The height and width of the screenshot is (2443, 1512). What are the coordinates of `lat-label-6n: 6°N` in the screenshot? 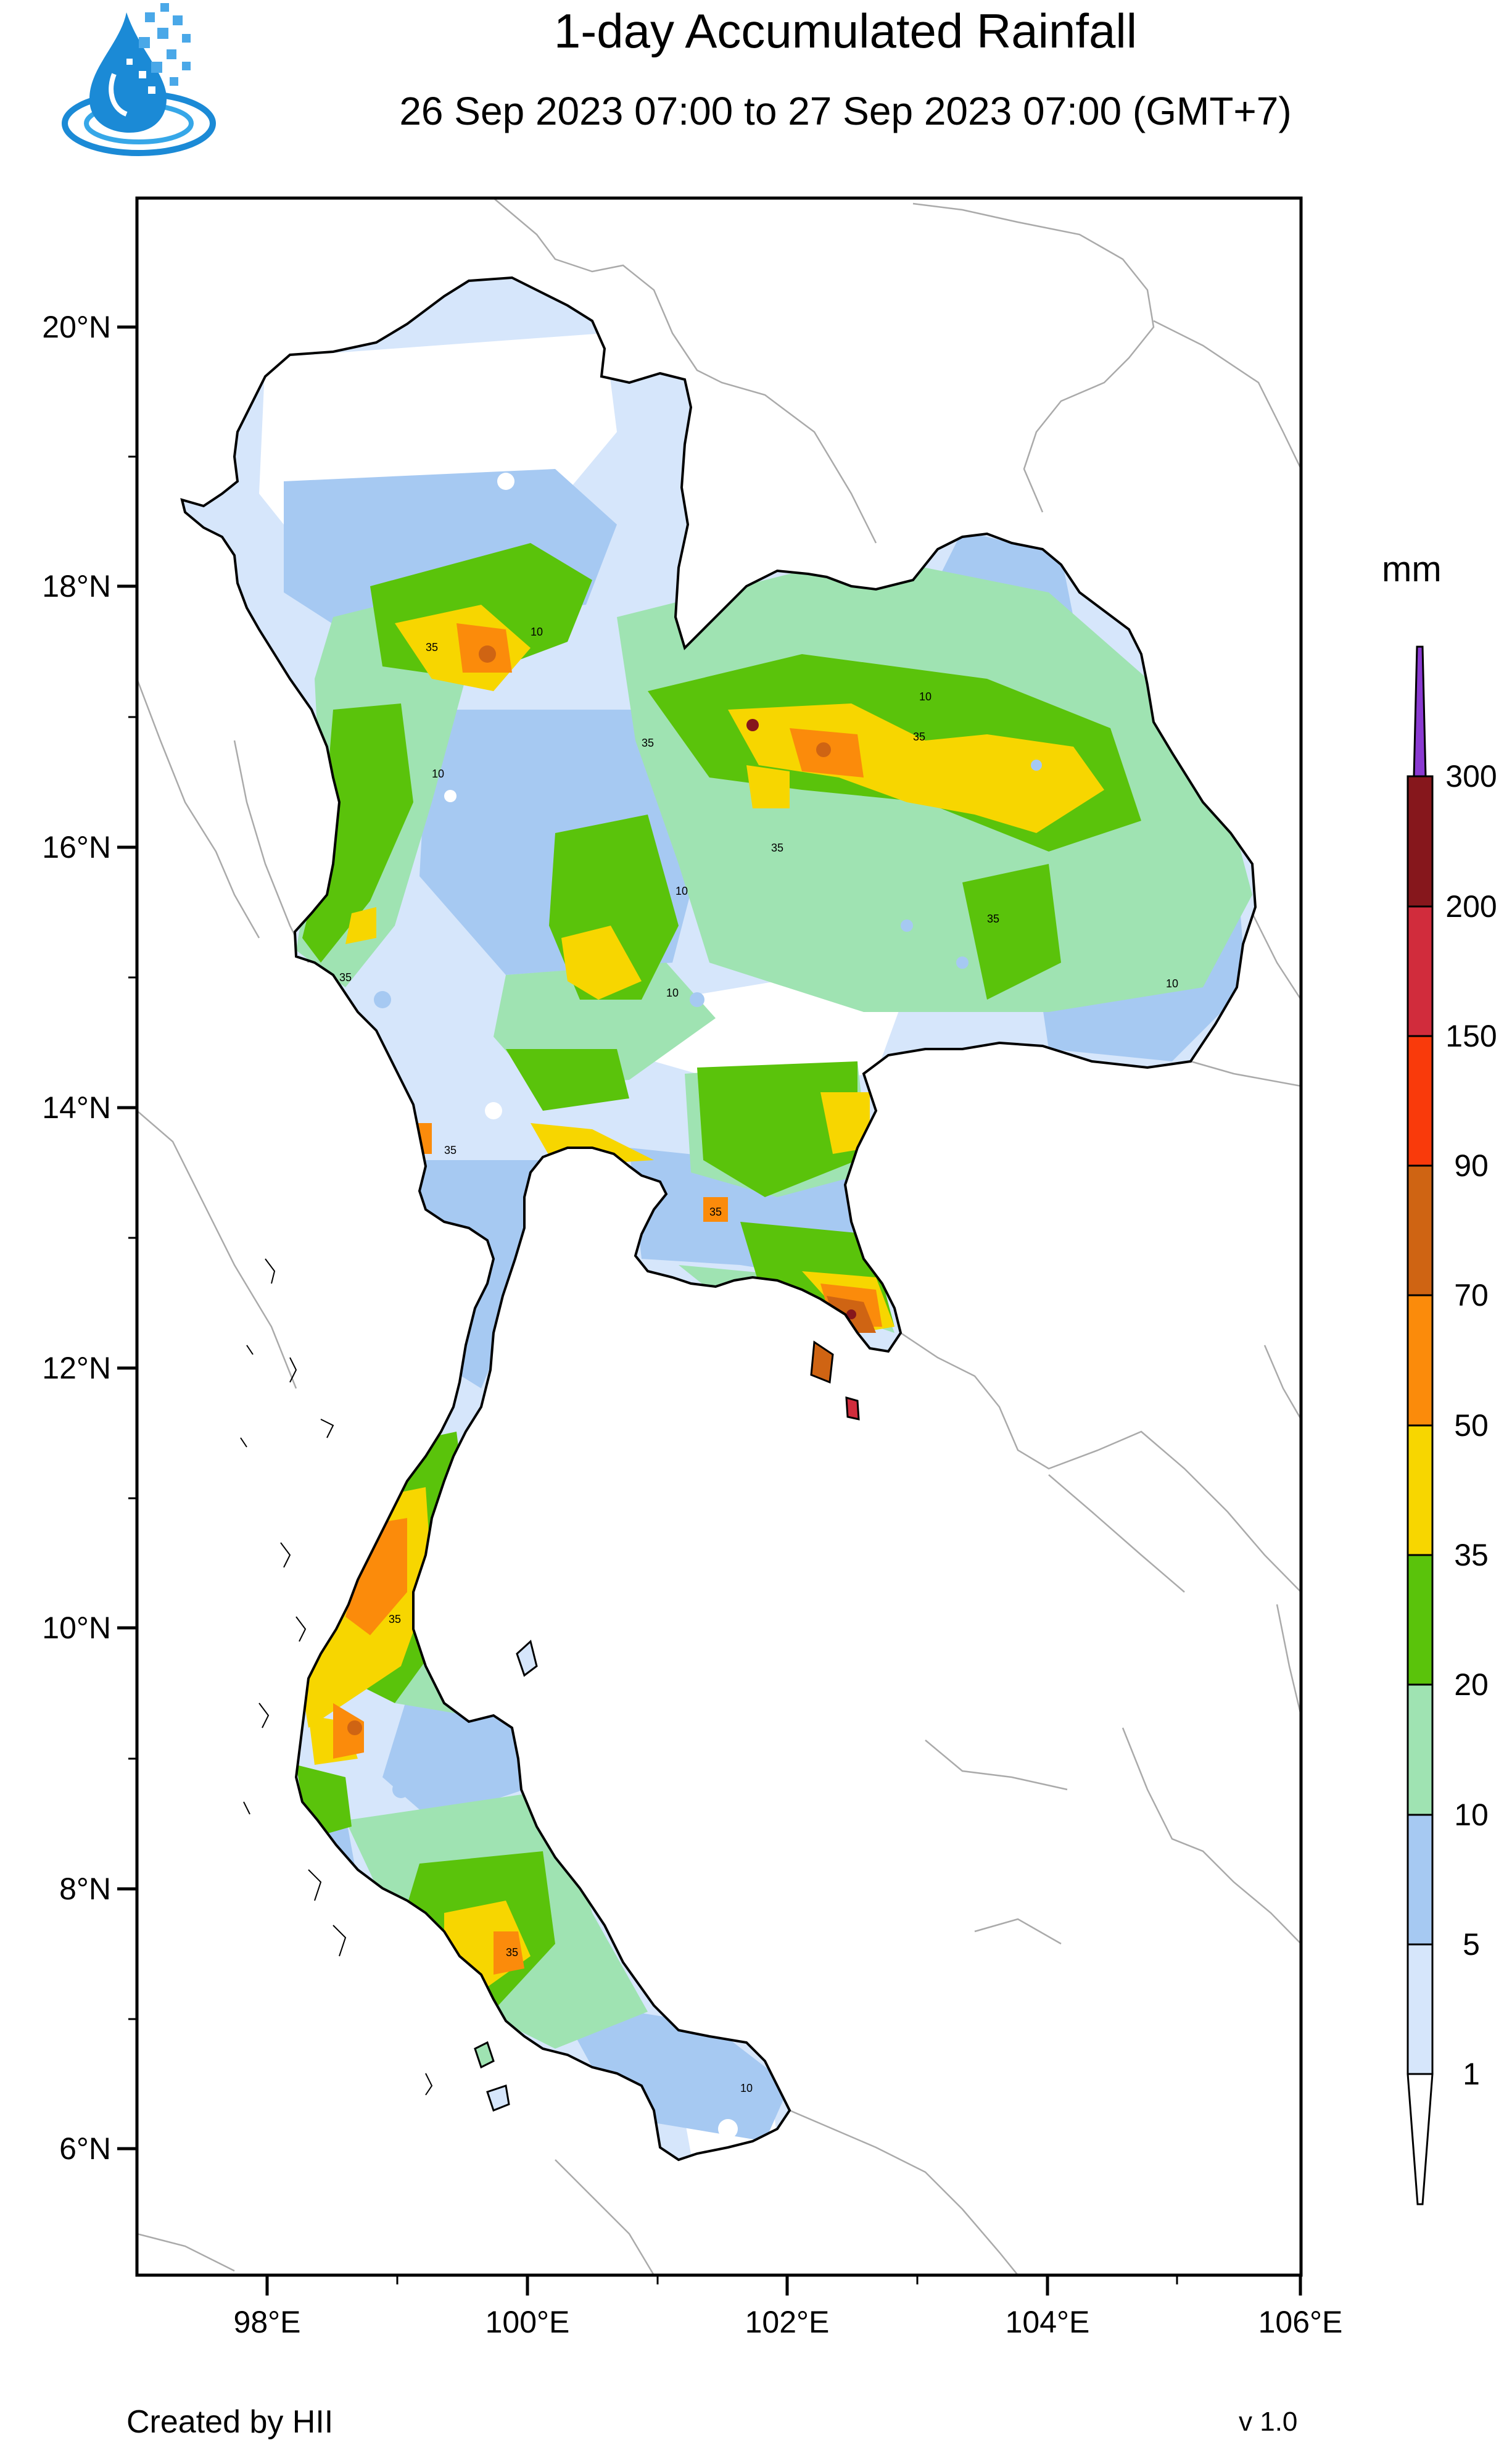 It's located at (85, 2148).